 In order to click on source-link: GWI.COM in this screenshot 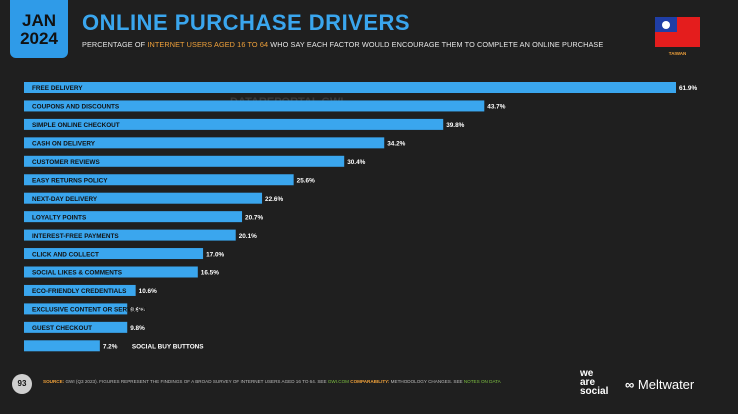, I will do `click(338, 381)`.